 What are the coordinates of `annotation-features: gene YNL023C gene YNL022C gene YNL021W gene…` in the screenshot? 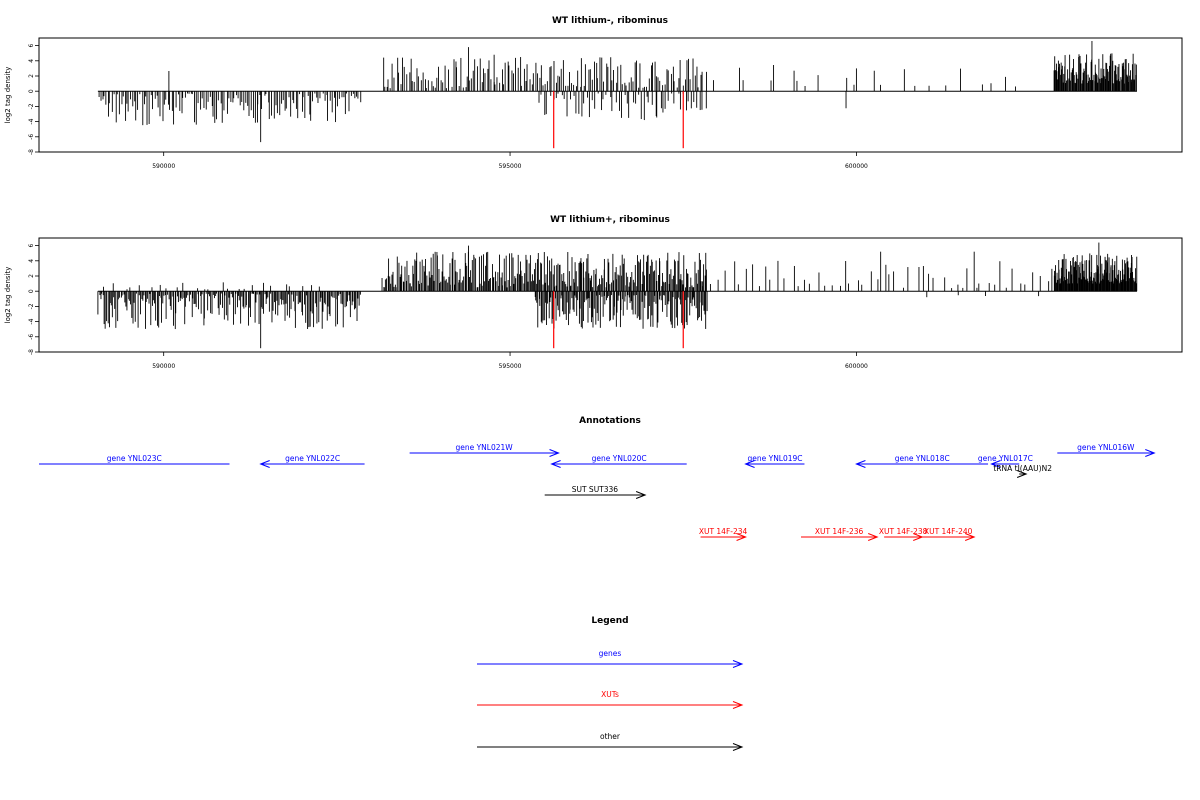 It's located at (597, 492).